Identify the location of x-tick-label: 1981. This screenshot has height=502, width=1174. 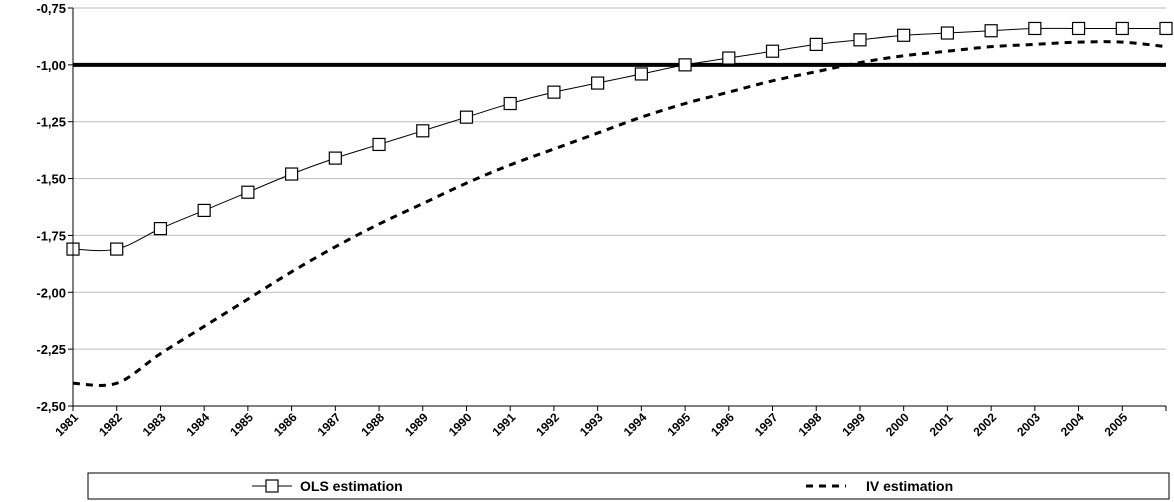
(66, 424).